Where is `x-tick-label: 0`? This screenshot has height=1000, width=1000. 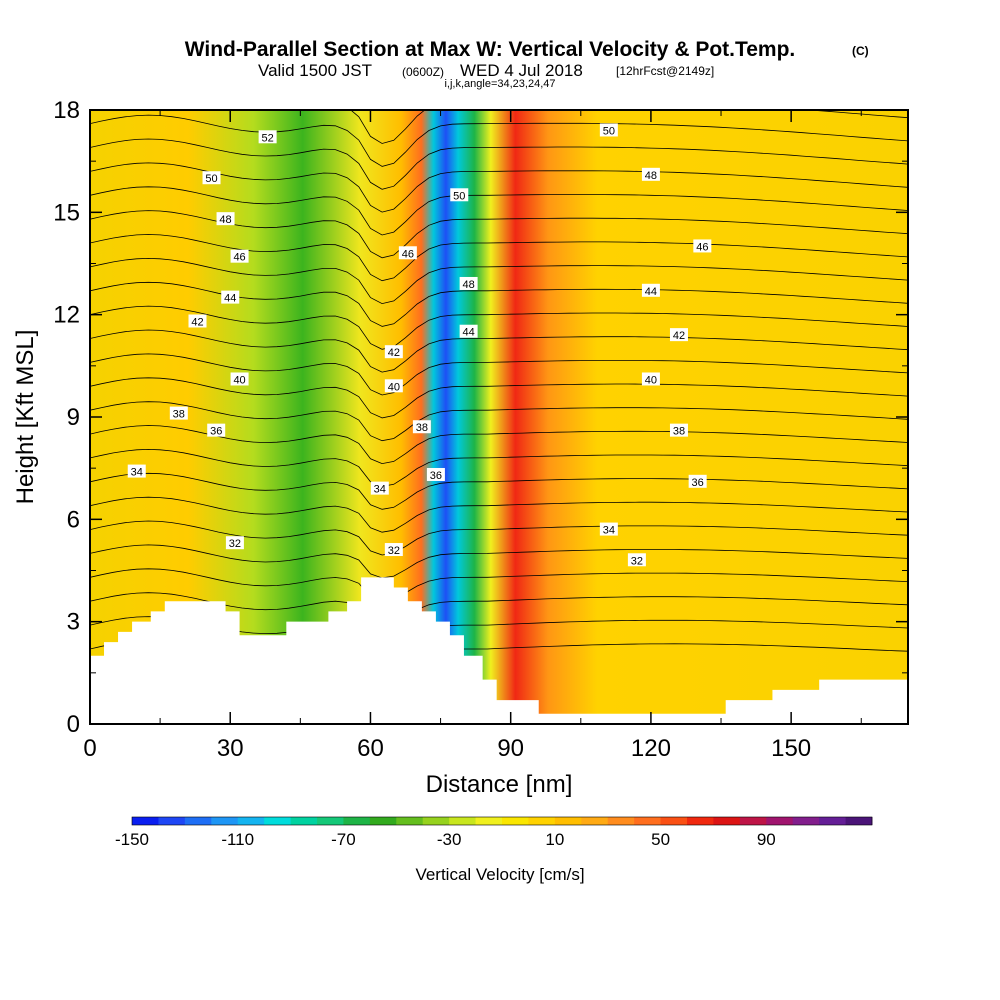 x-tick-label: 0 is located at coordinates (89, 748).